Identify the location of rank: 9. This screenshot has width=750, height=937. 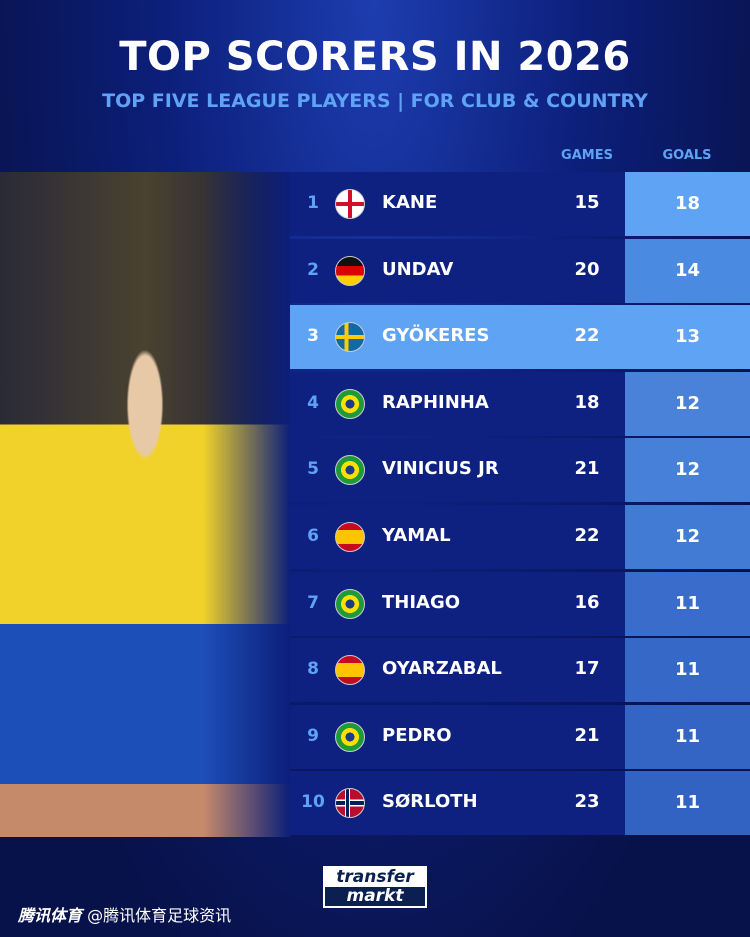
(313, 735).